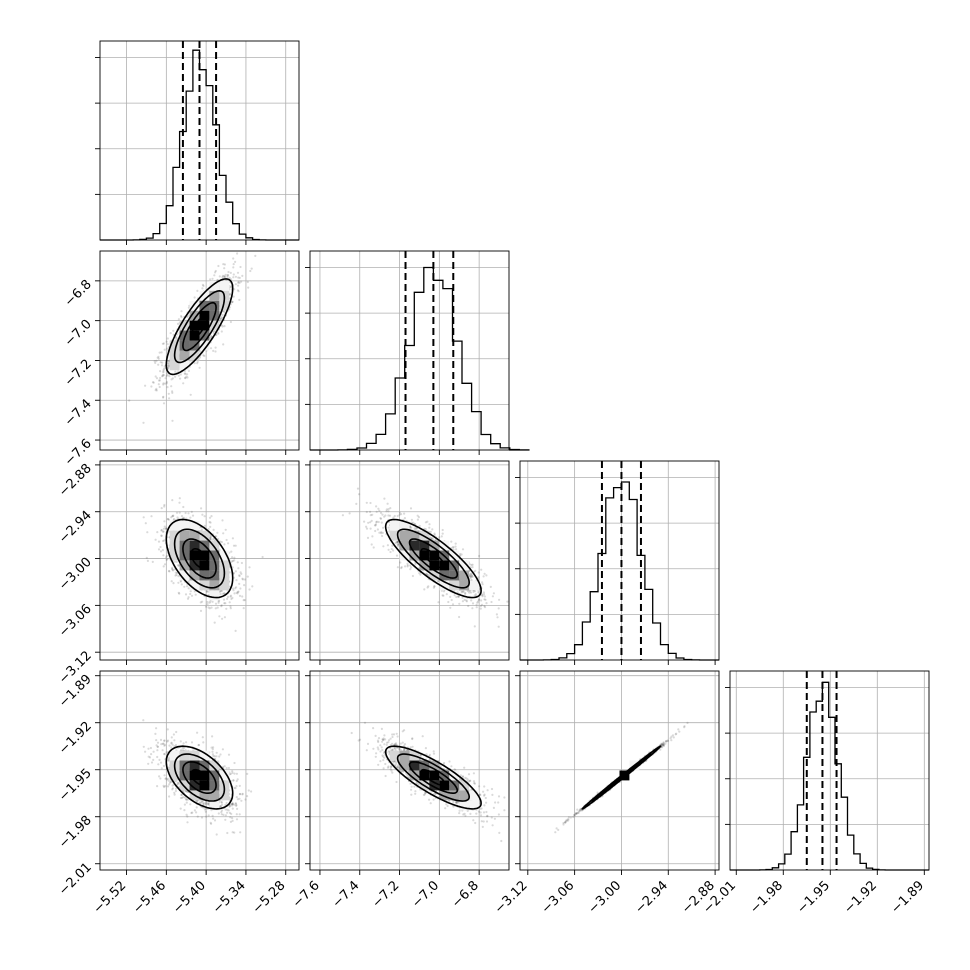  I want to click on histogram-step, so click(829, 776).